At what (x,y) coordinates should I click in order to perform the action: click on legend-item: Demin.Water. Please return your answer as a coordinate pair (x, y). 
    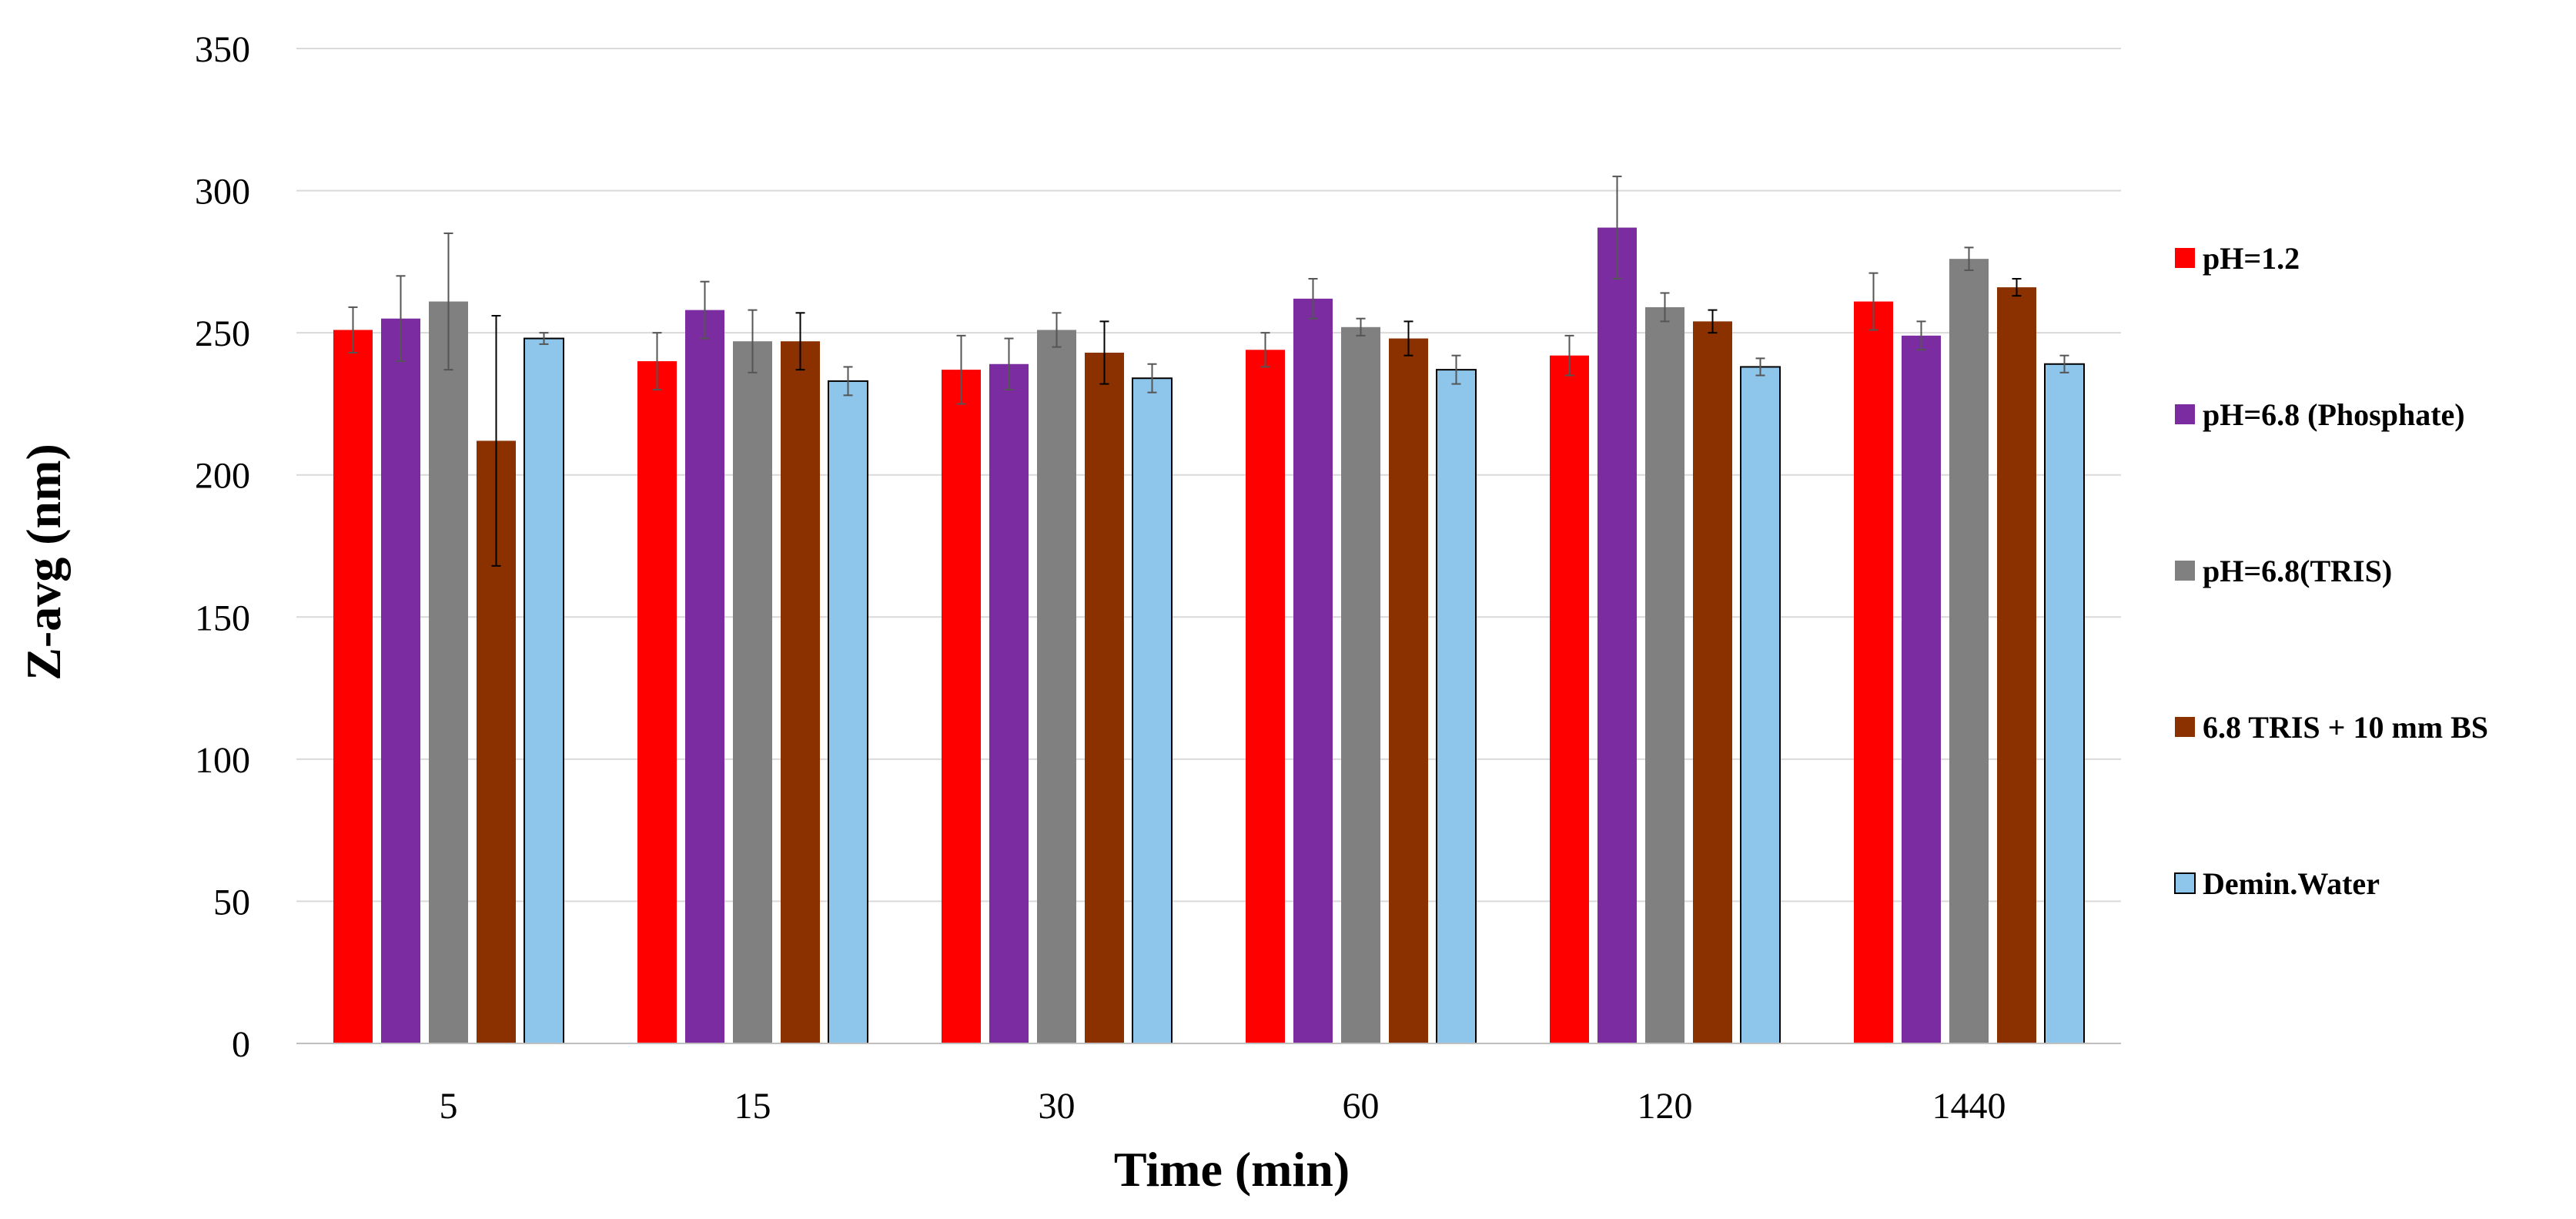
    Looking at the image, I should click on (2277, 884).